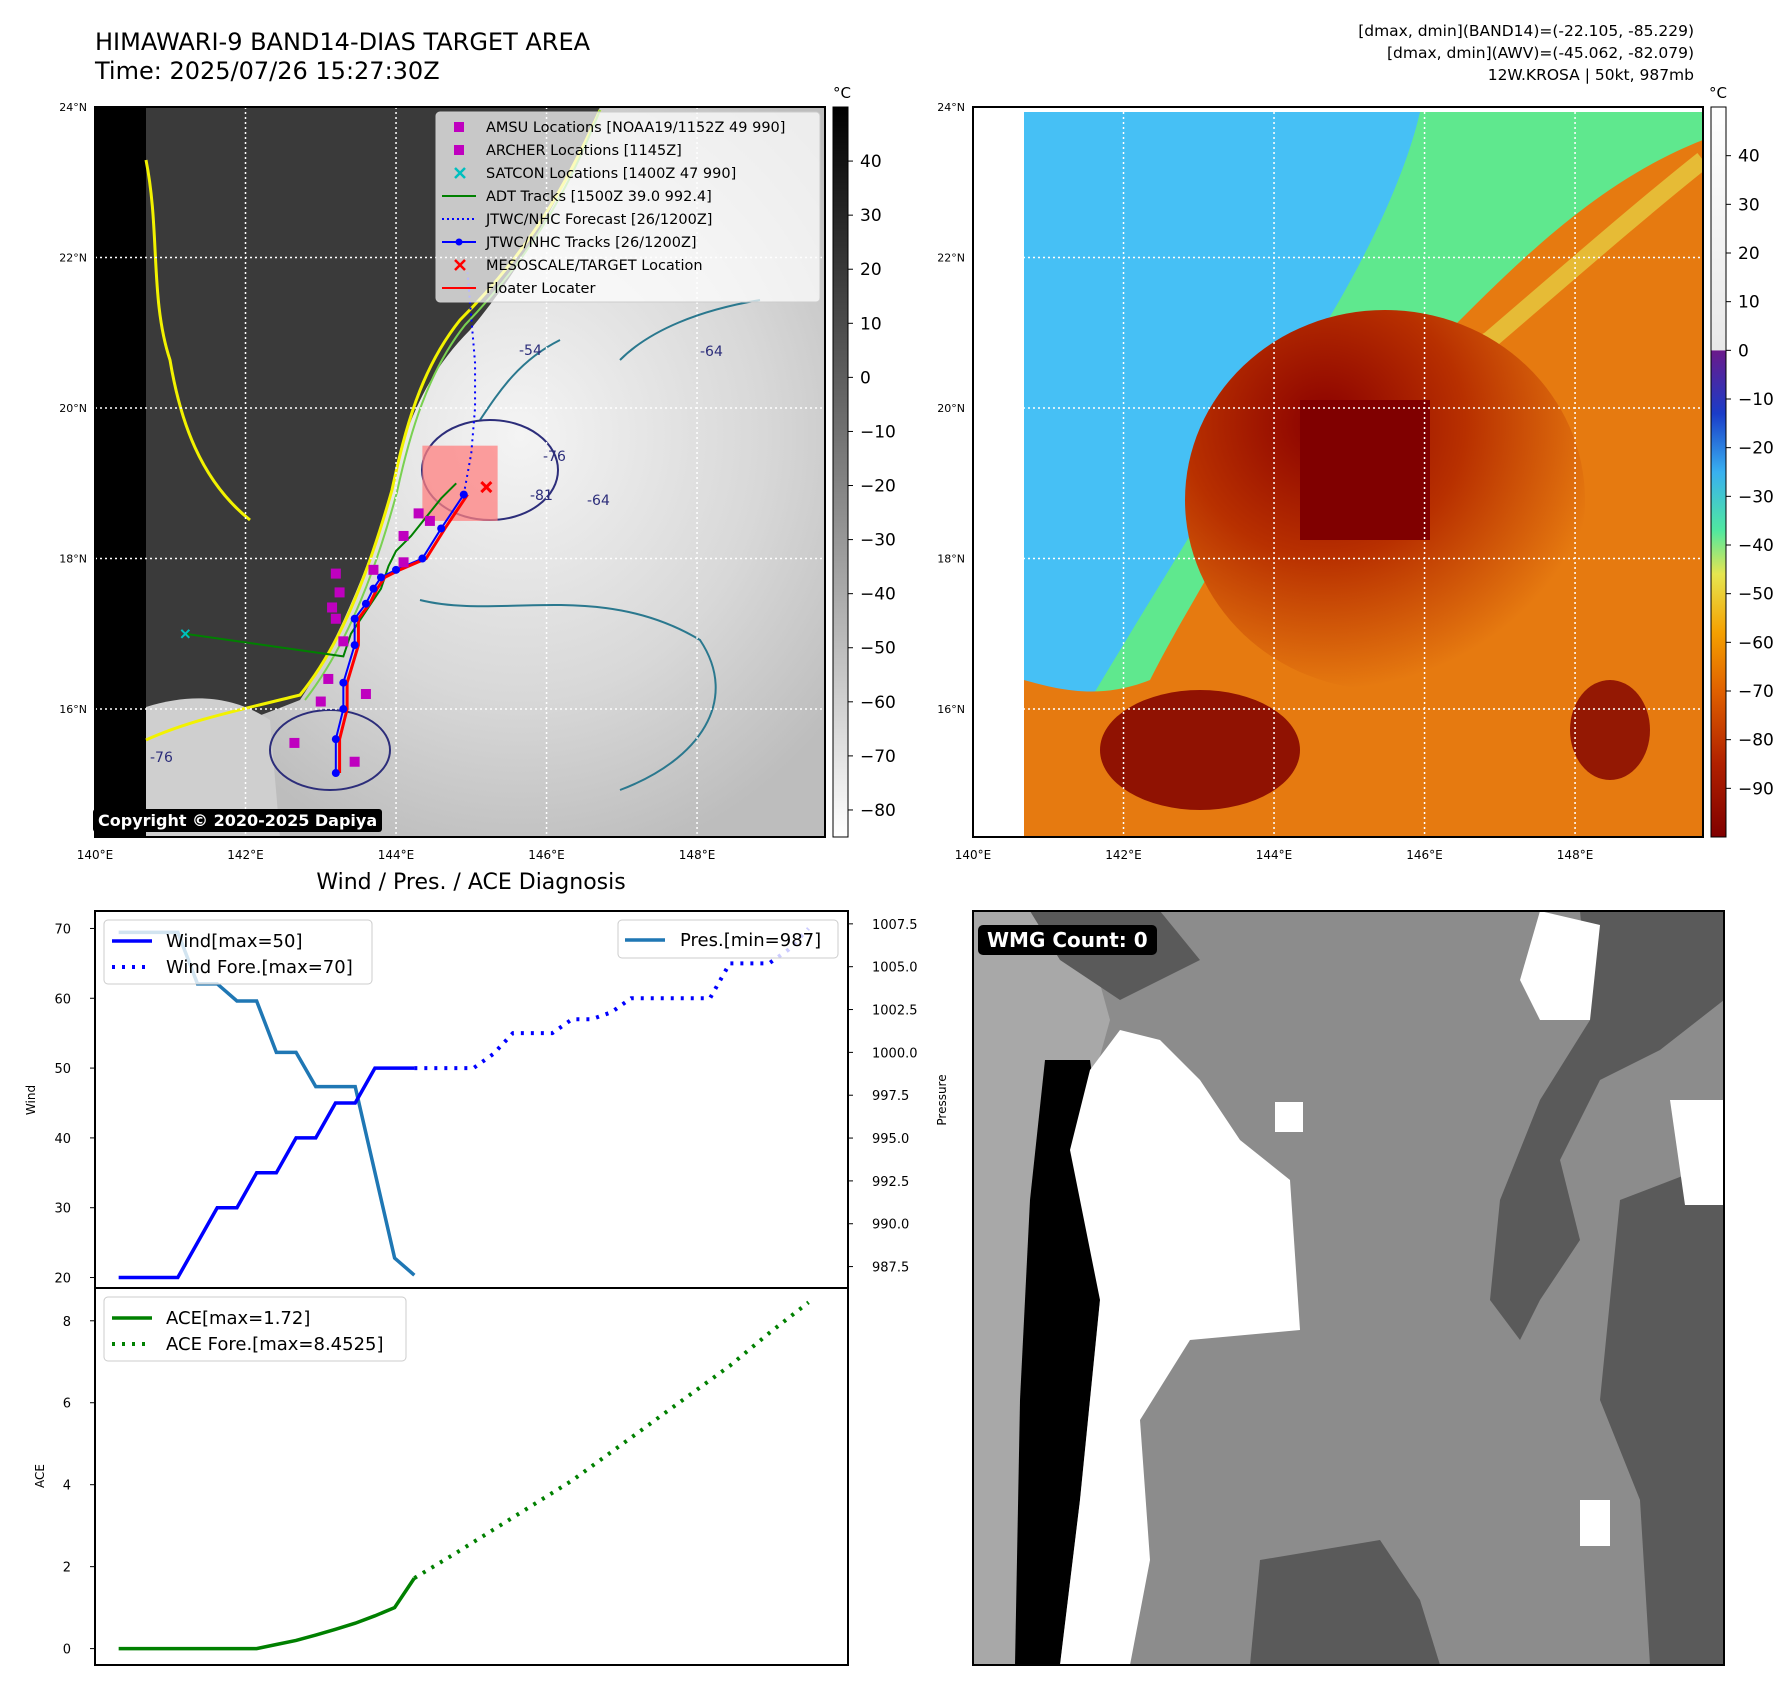  Describe the element at coordinates (1180, 1347) in the screenshot. I see `wmg-white-band` at that location.